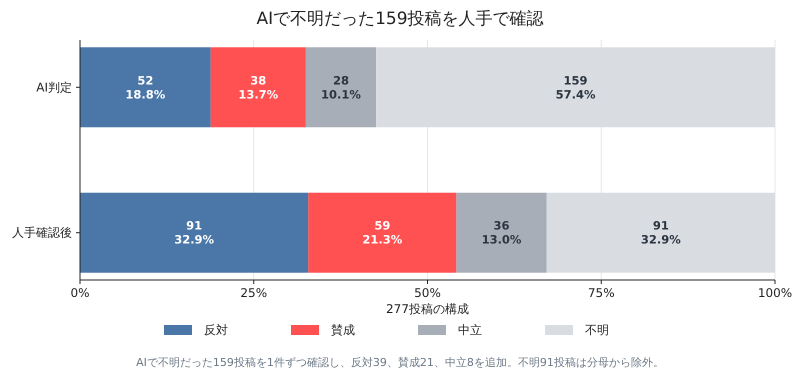 The image size is (800, 378). Describe the element at coordinates (400, 362) in the screenshot. I see `text: AIで不明だった159投稿を1件ずつ確認し、反対39、賛成21、中立8を追加。不明91投稿は分母から除外。` at that location.